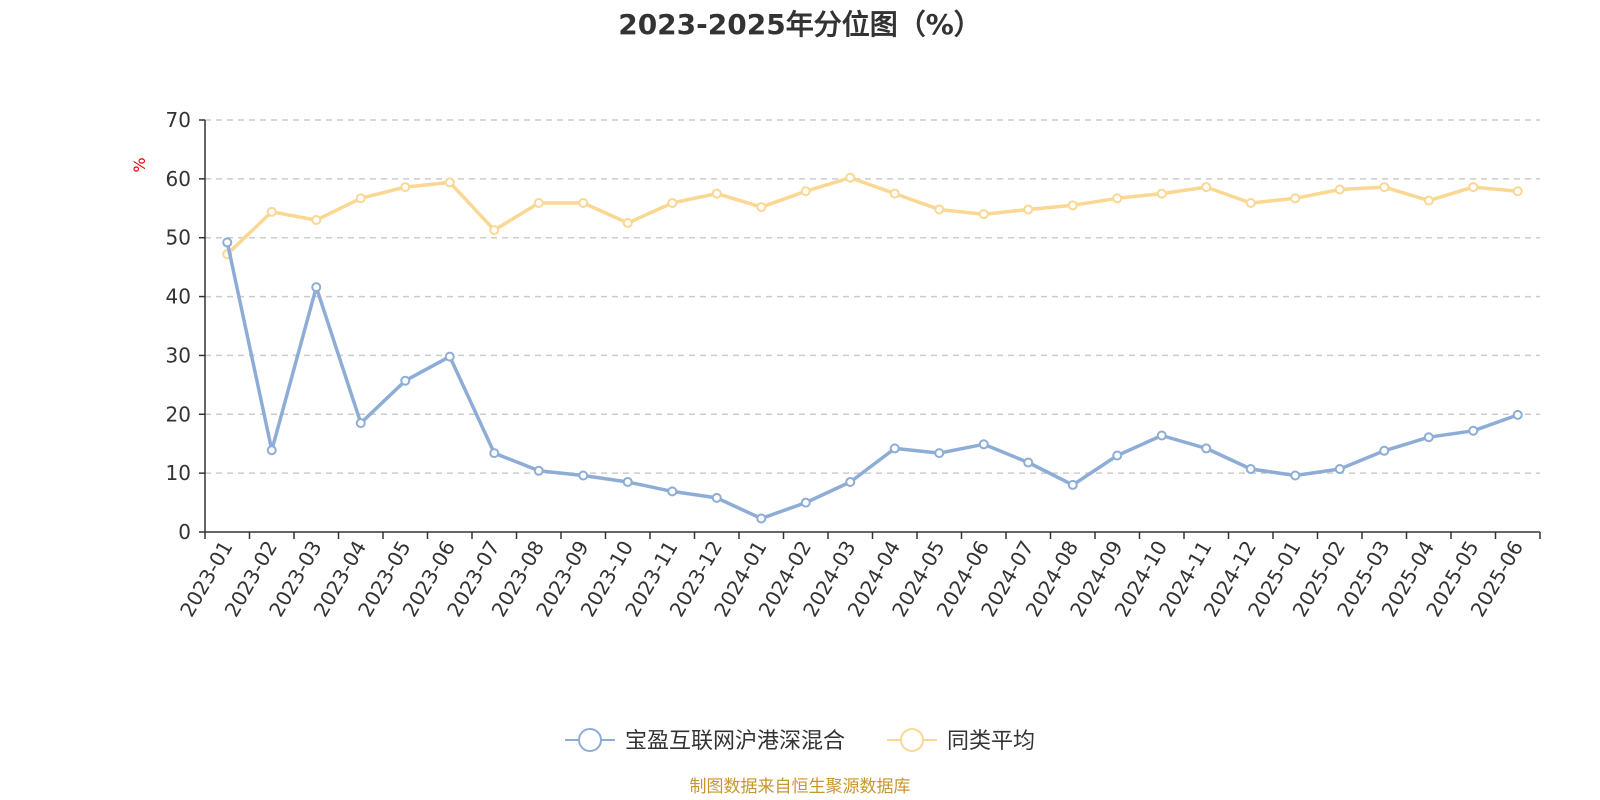 The image size is (1600, 800). What do you see at coordinates (178, 297) in the screenshot?
I see `y-tick-label: 40` at bounding box center [178, 297].